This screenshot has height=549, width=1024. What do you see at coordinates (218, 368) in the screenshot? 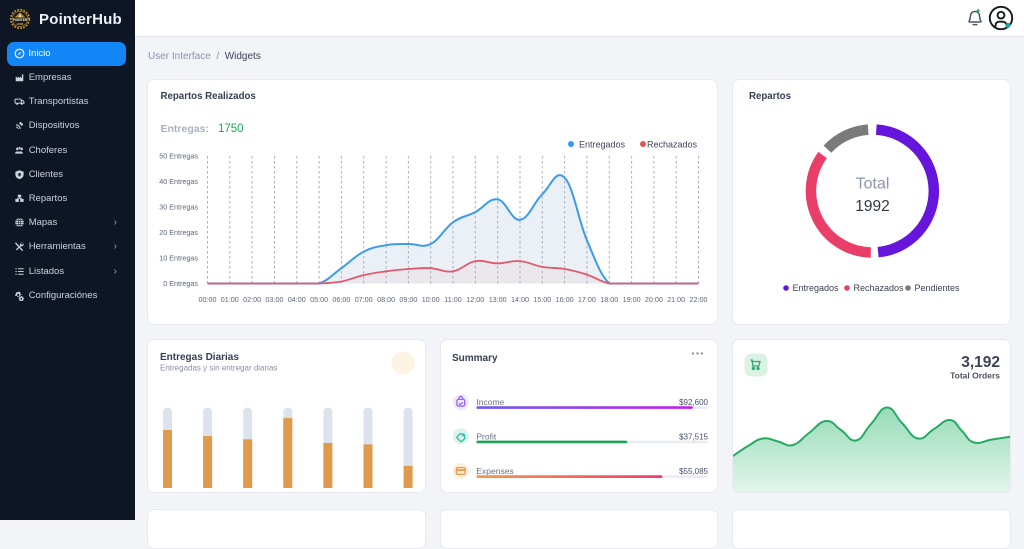
I see `svg-text:Entregadas y sin entregar diar: Entregadas y sin entregar diarias` at bounding box center [218, 368].